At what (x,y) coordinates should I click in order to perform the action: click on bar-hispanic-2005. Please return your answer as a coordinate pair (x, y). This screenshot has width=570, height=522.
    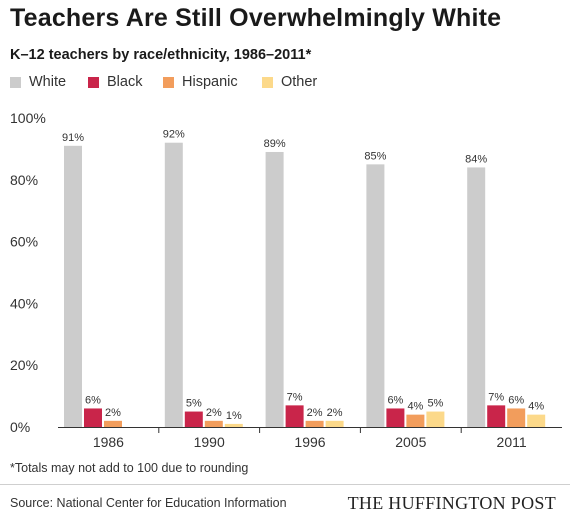
    Looking at the image, I should click on (415, 420).